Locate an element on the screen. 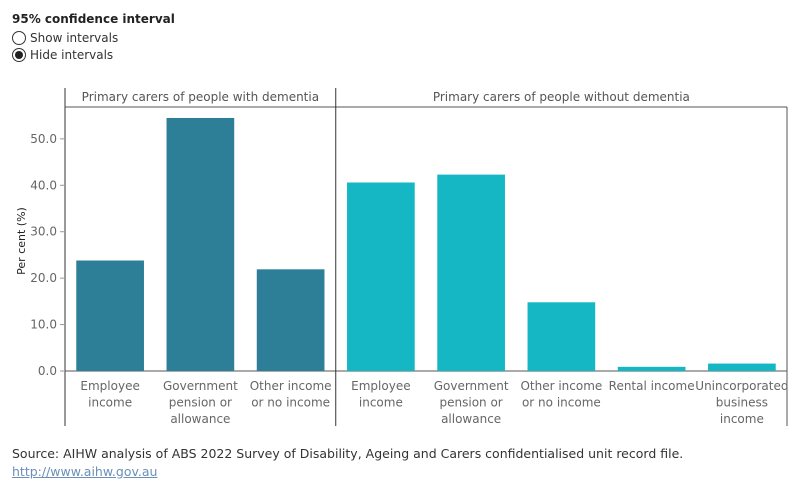 The image size is (800, 500). hide-intervals-label: Hide intervals is located at coordinates (72, 55).